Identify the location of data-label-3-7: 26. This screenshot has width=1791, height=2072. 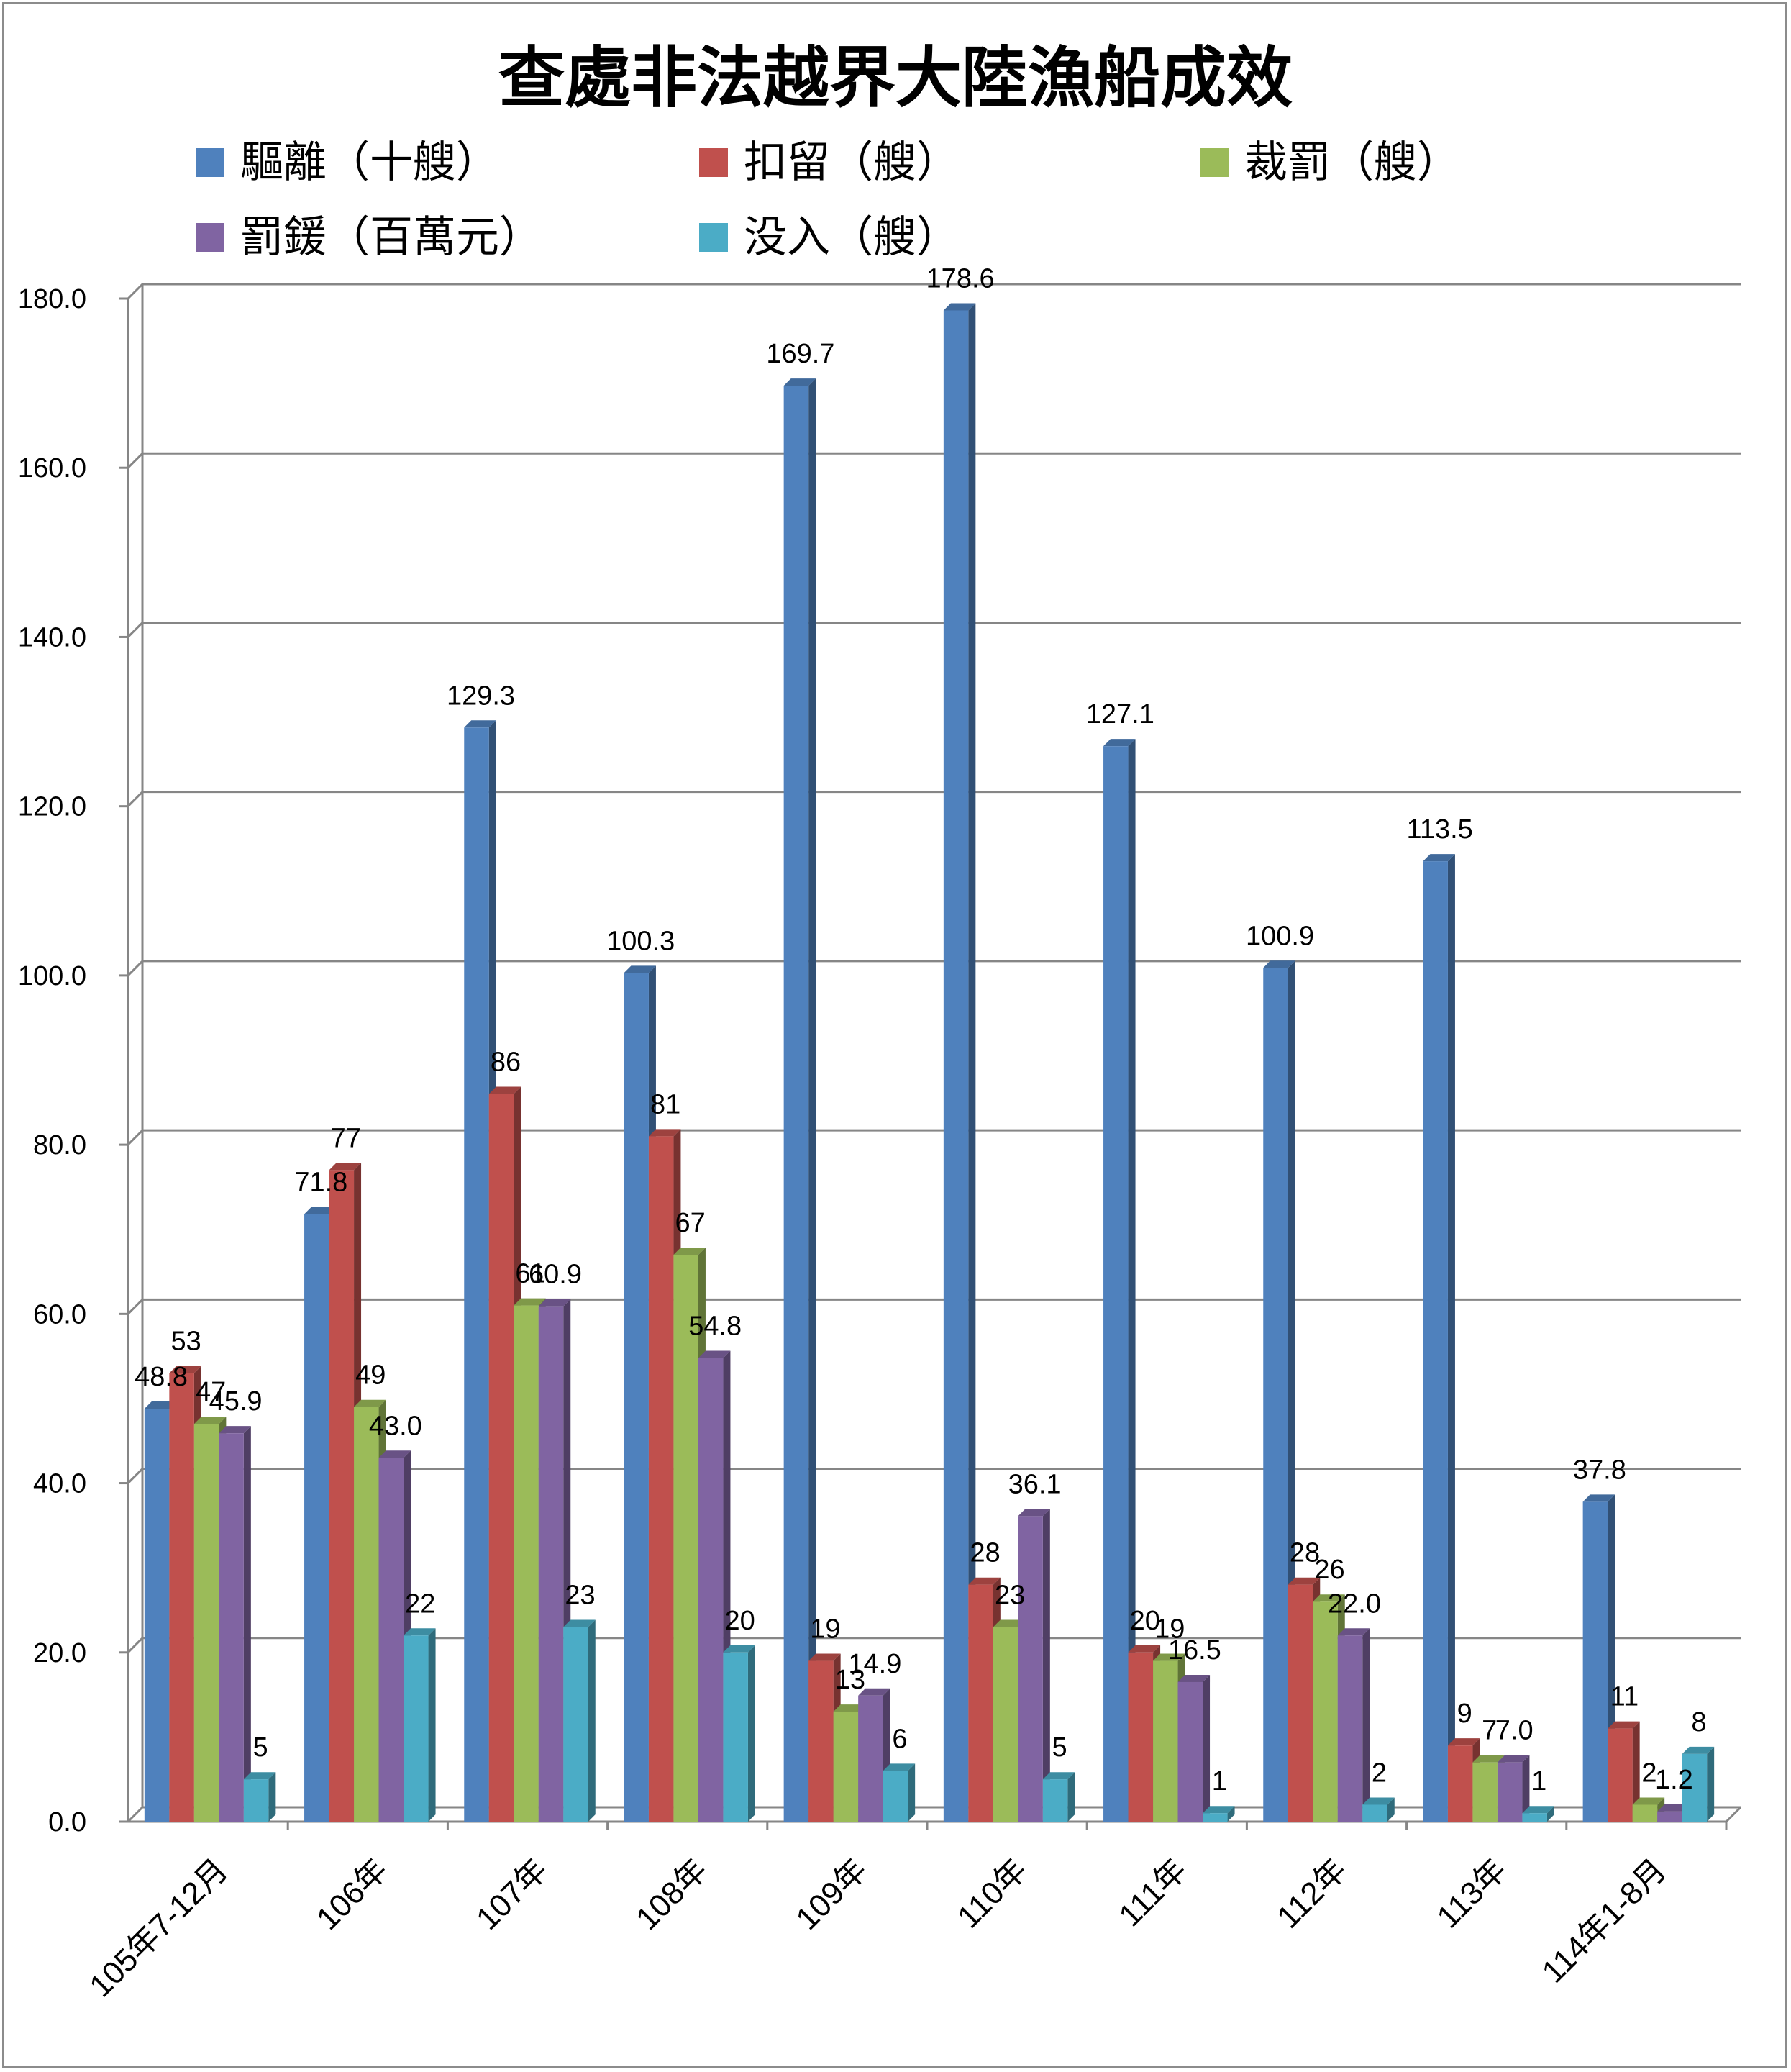
(1329, 1570).